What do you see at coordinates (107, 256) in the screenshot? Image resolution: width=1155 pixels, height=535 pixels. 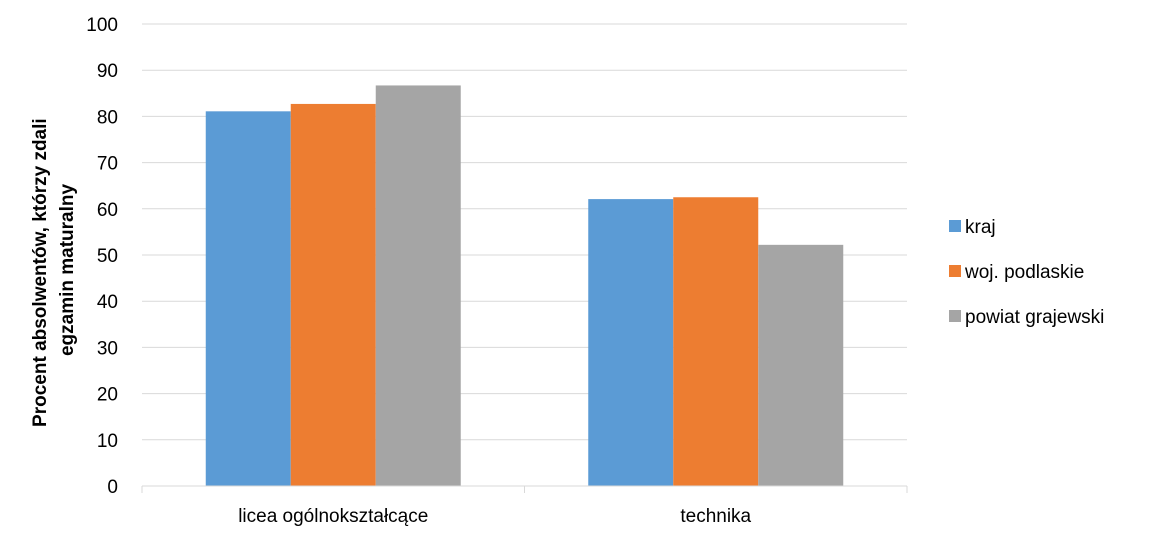 I see `y-tick-label: 50` at bounding box center [107, 256].